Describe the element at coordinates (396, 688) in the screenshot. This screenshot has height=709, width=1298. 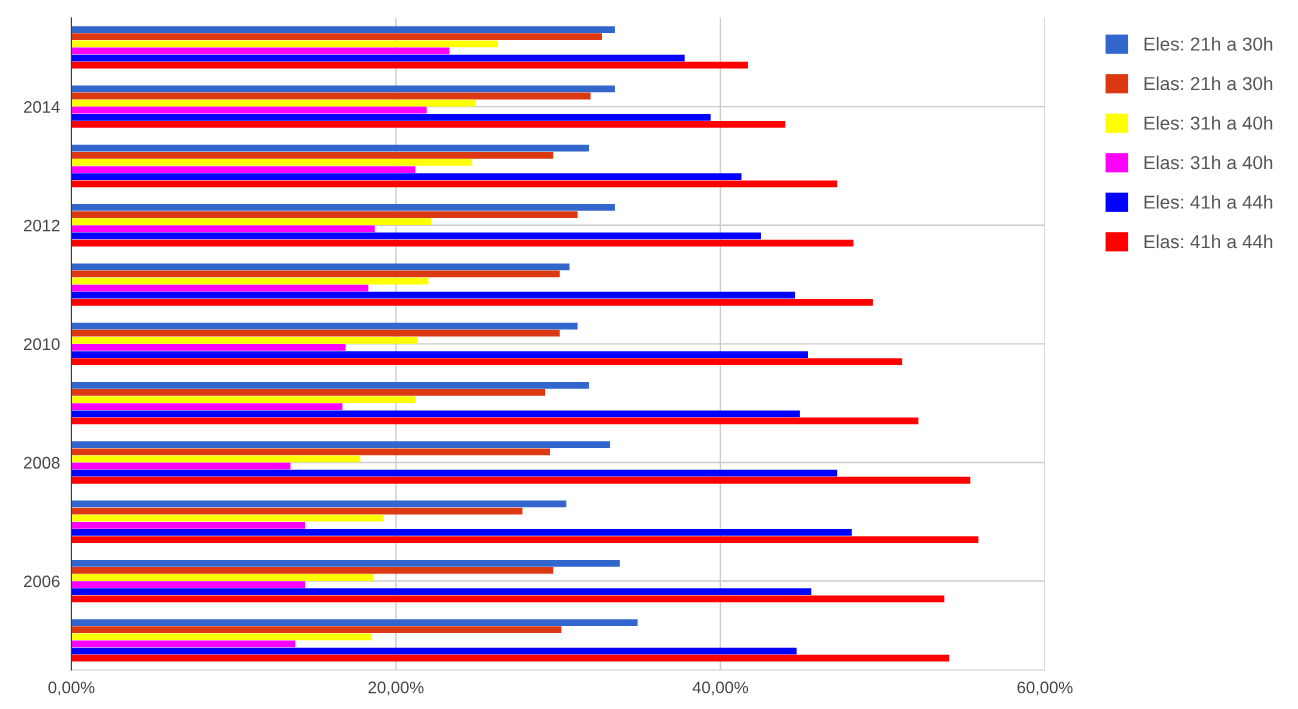
I see `x-tick-label: 20,00%` at that location.